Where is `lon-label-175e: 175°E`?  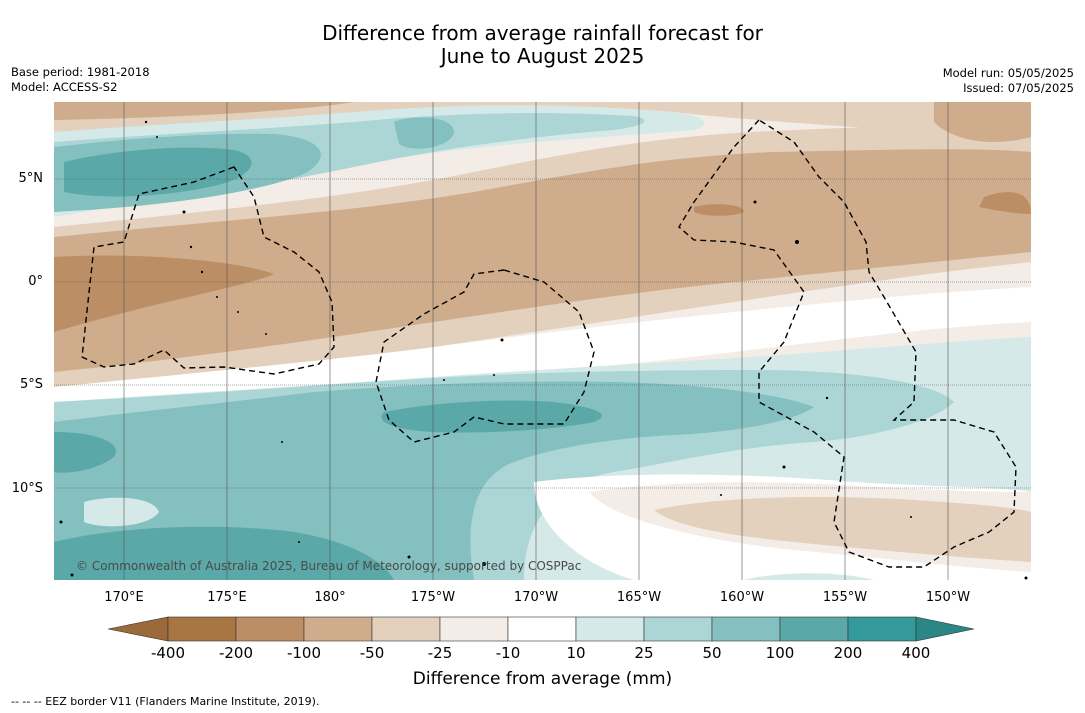
lon-label-175e: 175°E is located at coordinates (227, 597).